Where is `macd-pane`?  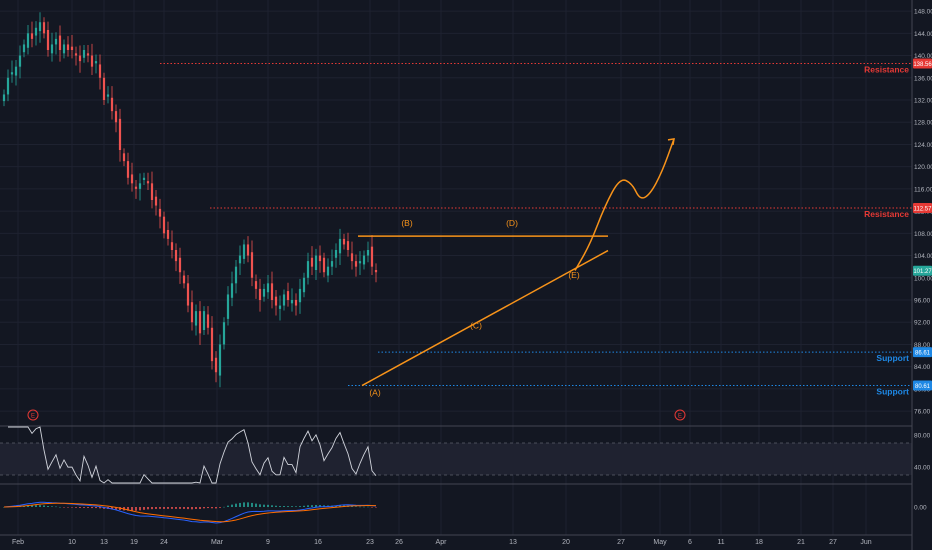
macd-pane is located at coordinates (190, 512).